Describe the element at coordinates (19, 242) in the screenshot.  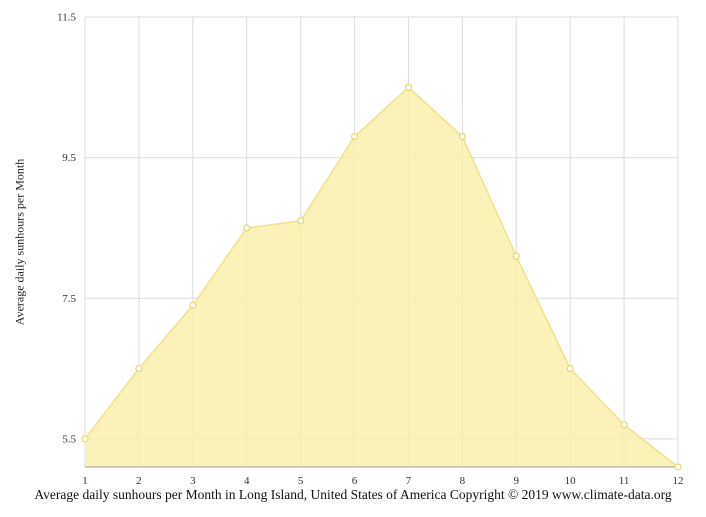
I see `y-axis-label: Average daily sunhours per Month` at that location.